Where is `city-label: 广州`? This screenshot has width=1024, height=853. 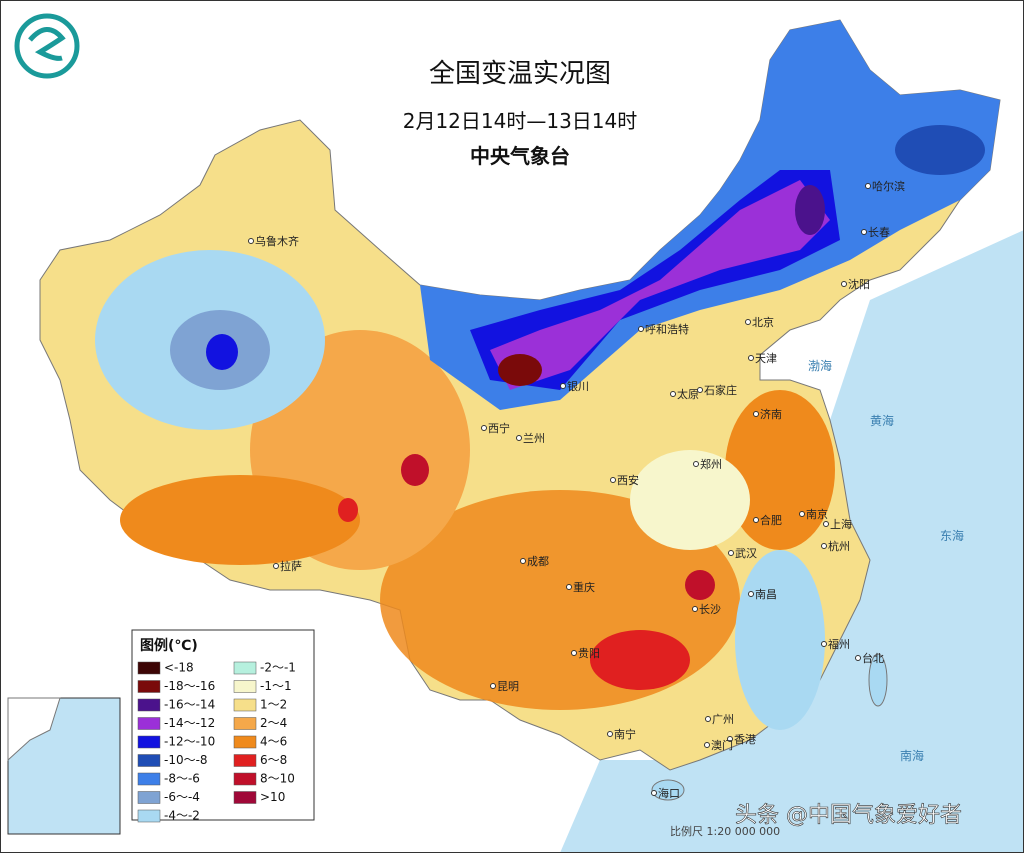 city-label: 广州 is located at coordinates (723, 719).